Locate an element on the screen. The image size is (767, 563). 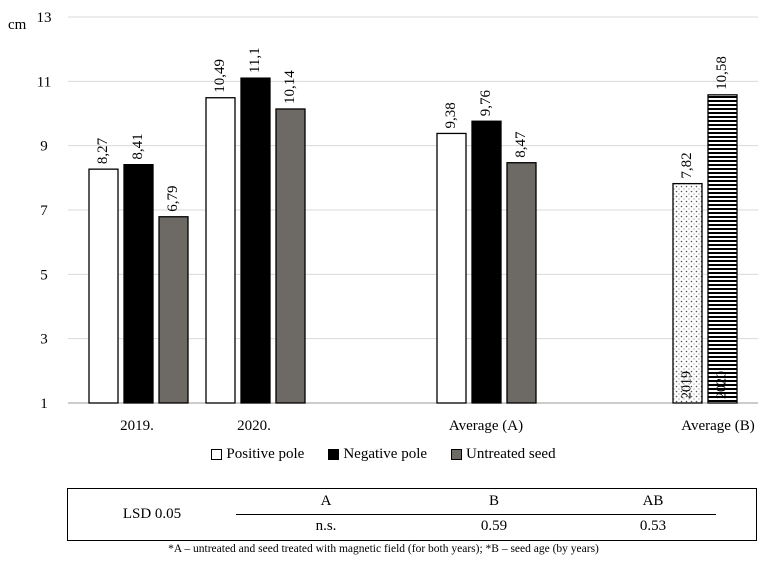
y-tick-label: 3 is located at coordinates (44, 340).